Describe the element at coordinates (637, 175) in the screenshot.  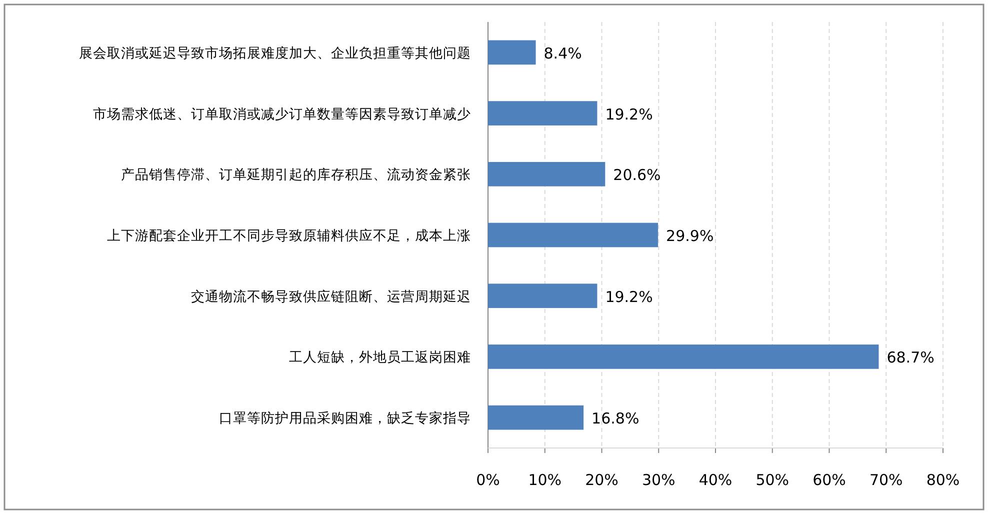
I see `data-label: 20.6%` at that location.